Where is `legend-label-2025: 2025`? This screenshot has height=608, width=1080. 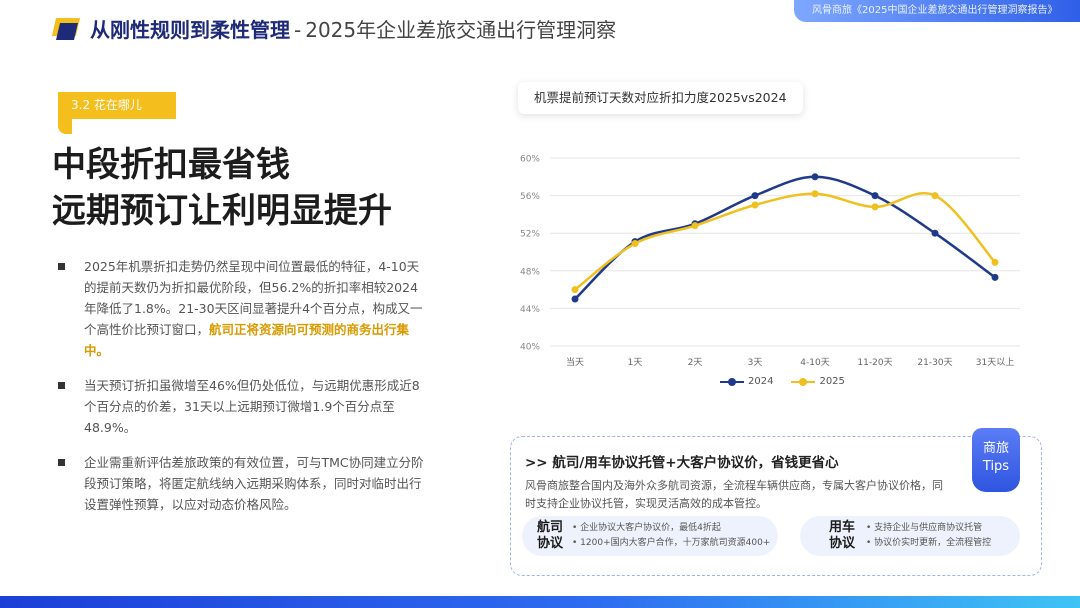
legend-label-2025: 2025 is located at coordinates (832, 381).